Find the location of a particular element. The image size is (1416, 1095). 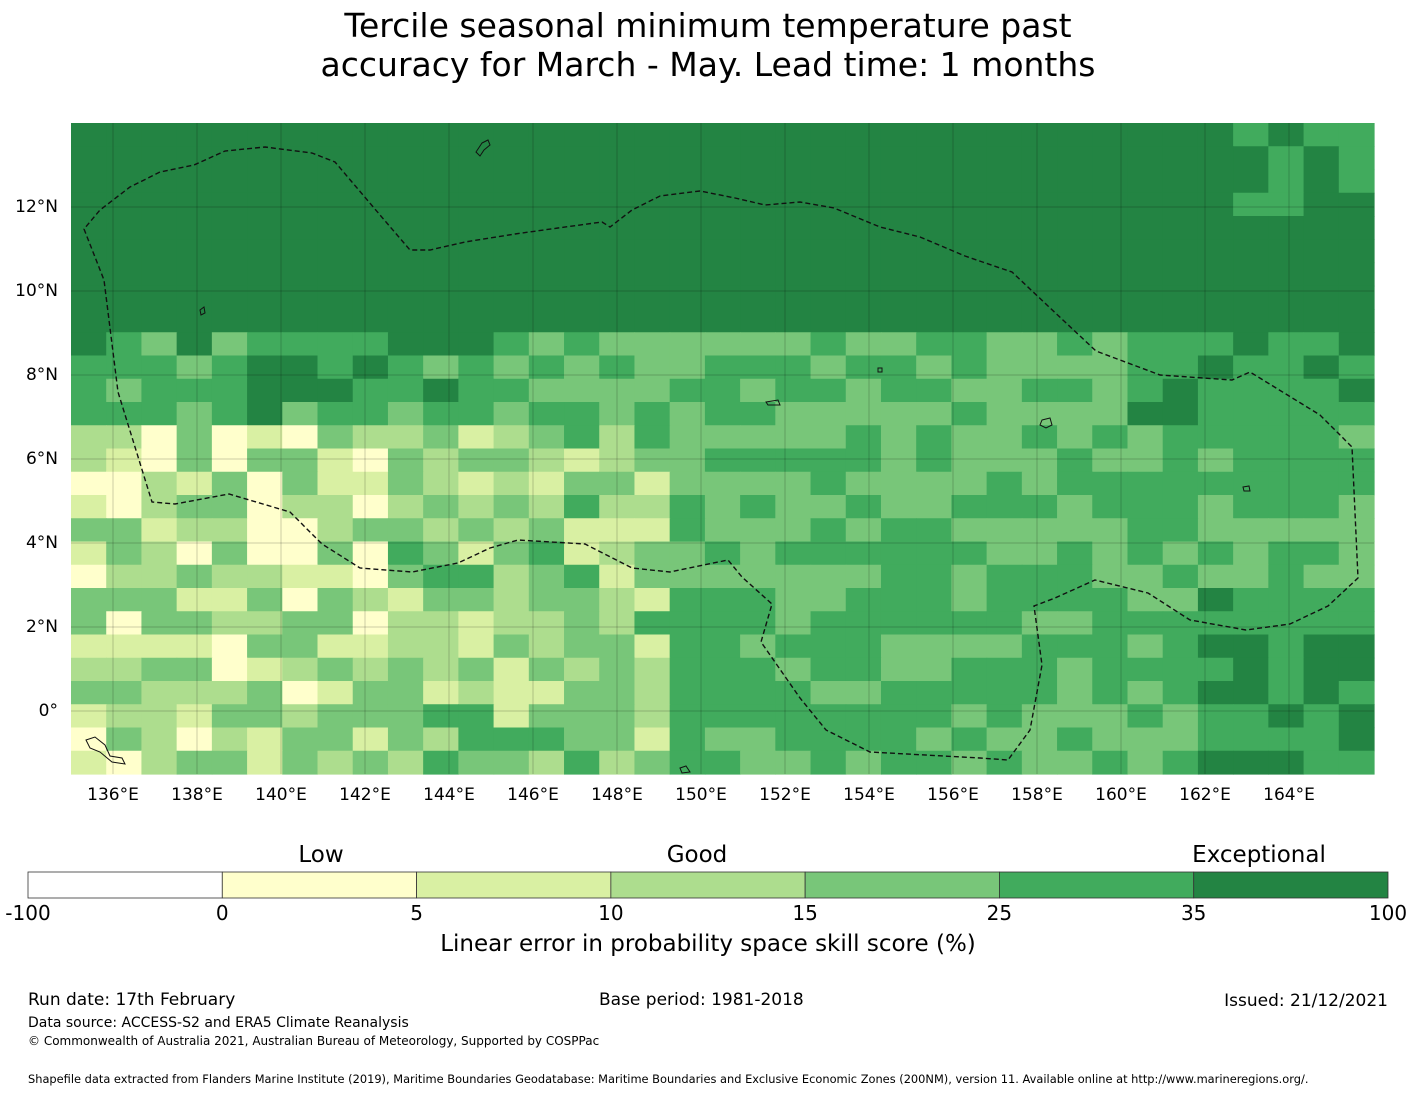

small-island-a is located at coordinates (202, 311).